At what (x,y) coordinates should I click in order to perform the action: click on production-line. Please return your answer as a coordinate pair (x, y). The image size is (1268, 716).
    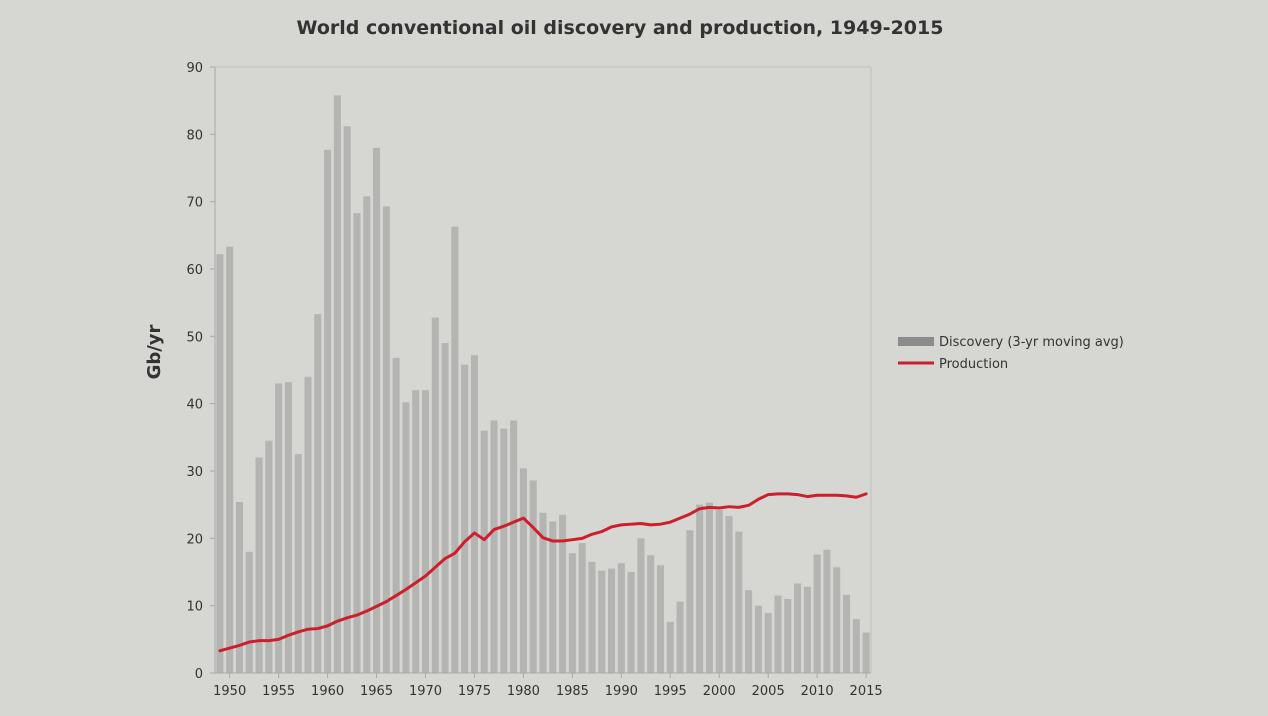
    Looking at the image, I should click on (543, 572).